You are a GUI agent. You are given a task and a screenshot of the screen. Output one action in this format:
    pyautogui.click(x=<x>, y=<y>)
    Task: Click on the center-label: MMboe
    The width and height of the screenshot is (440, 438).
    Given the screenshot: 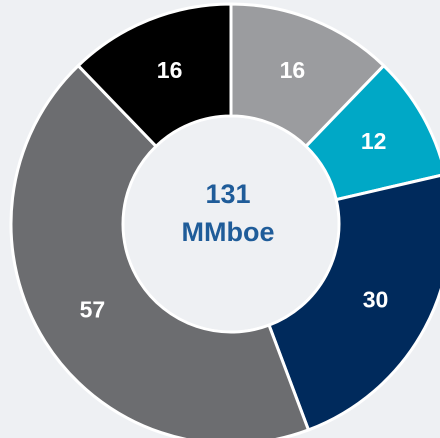 What is the action you would take?
    pyautogui.click(x=228, y=232)
    